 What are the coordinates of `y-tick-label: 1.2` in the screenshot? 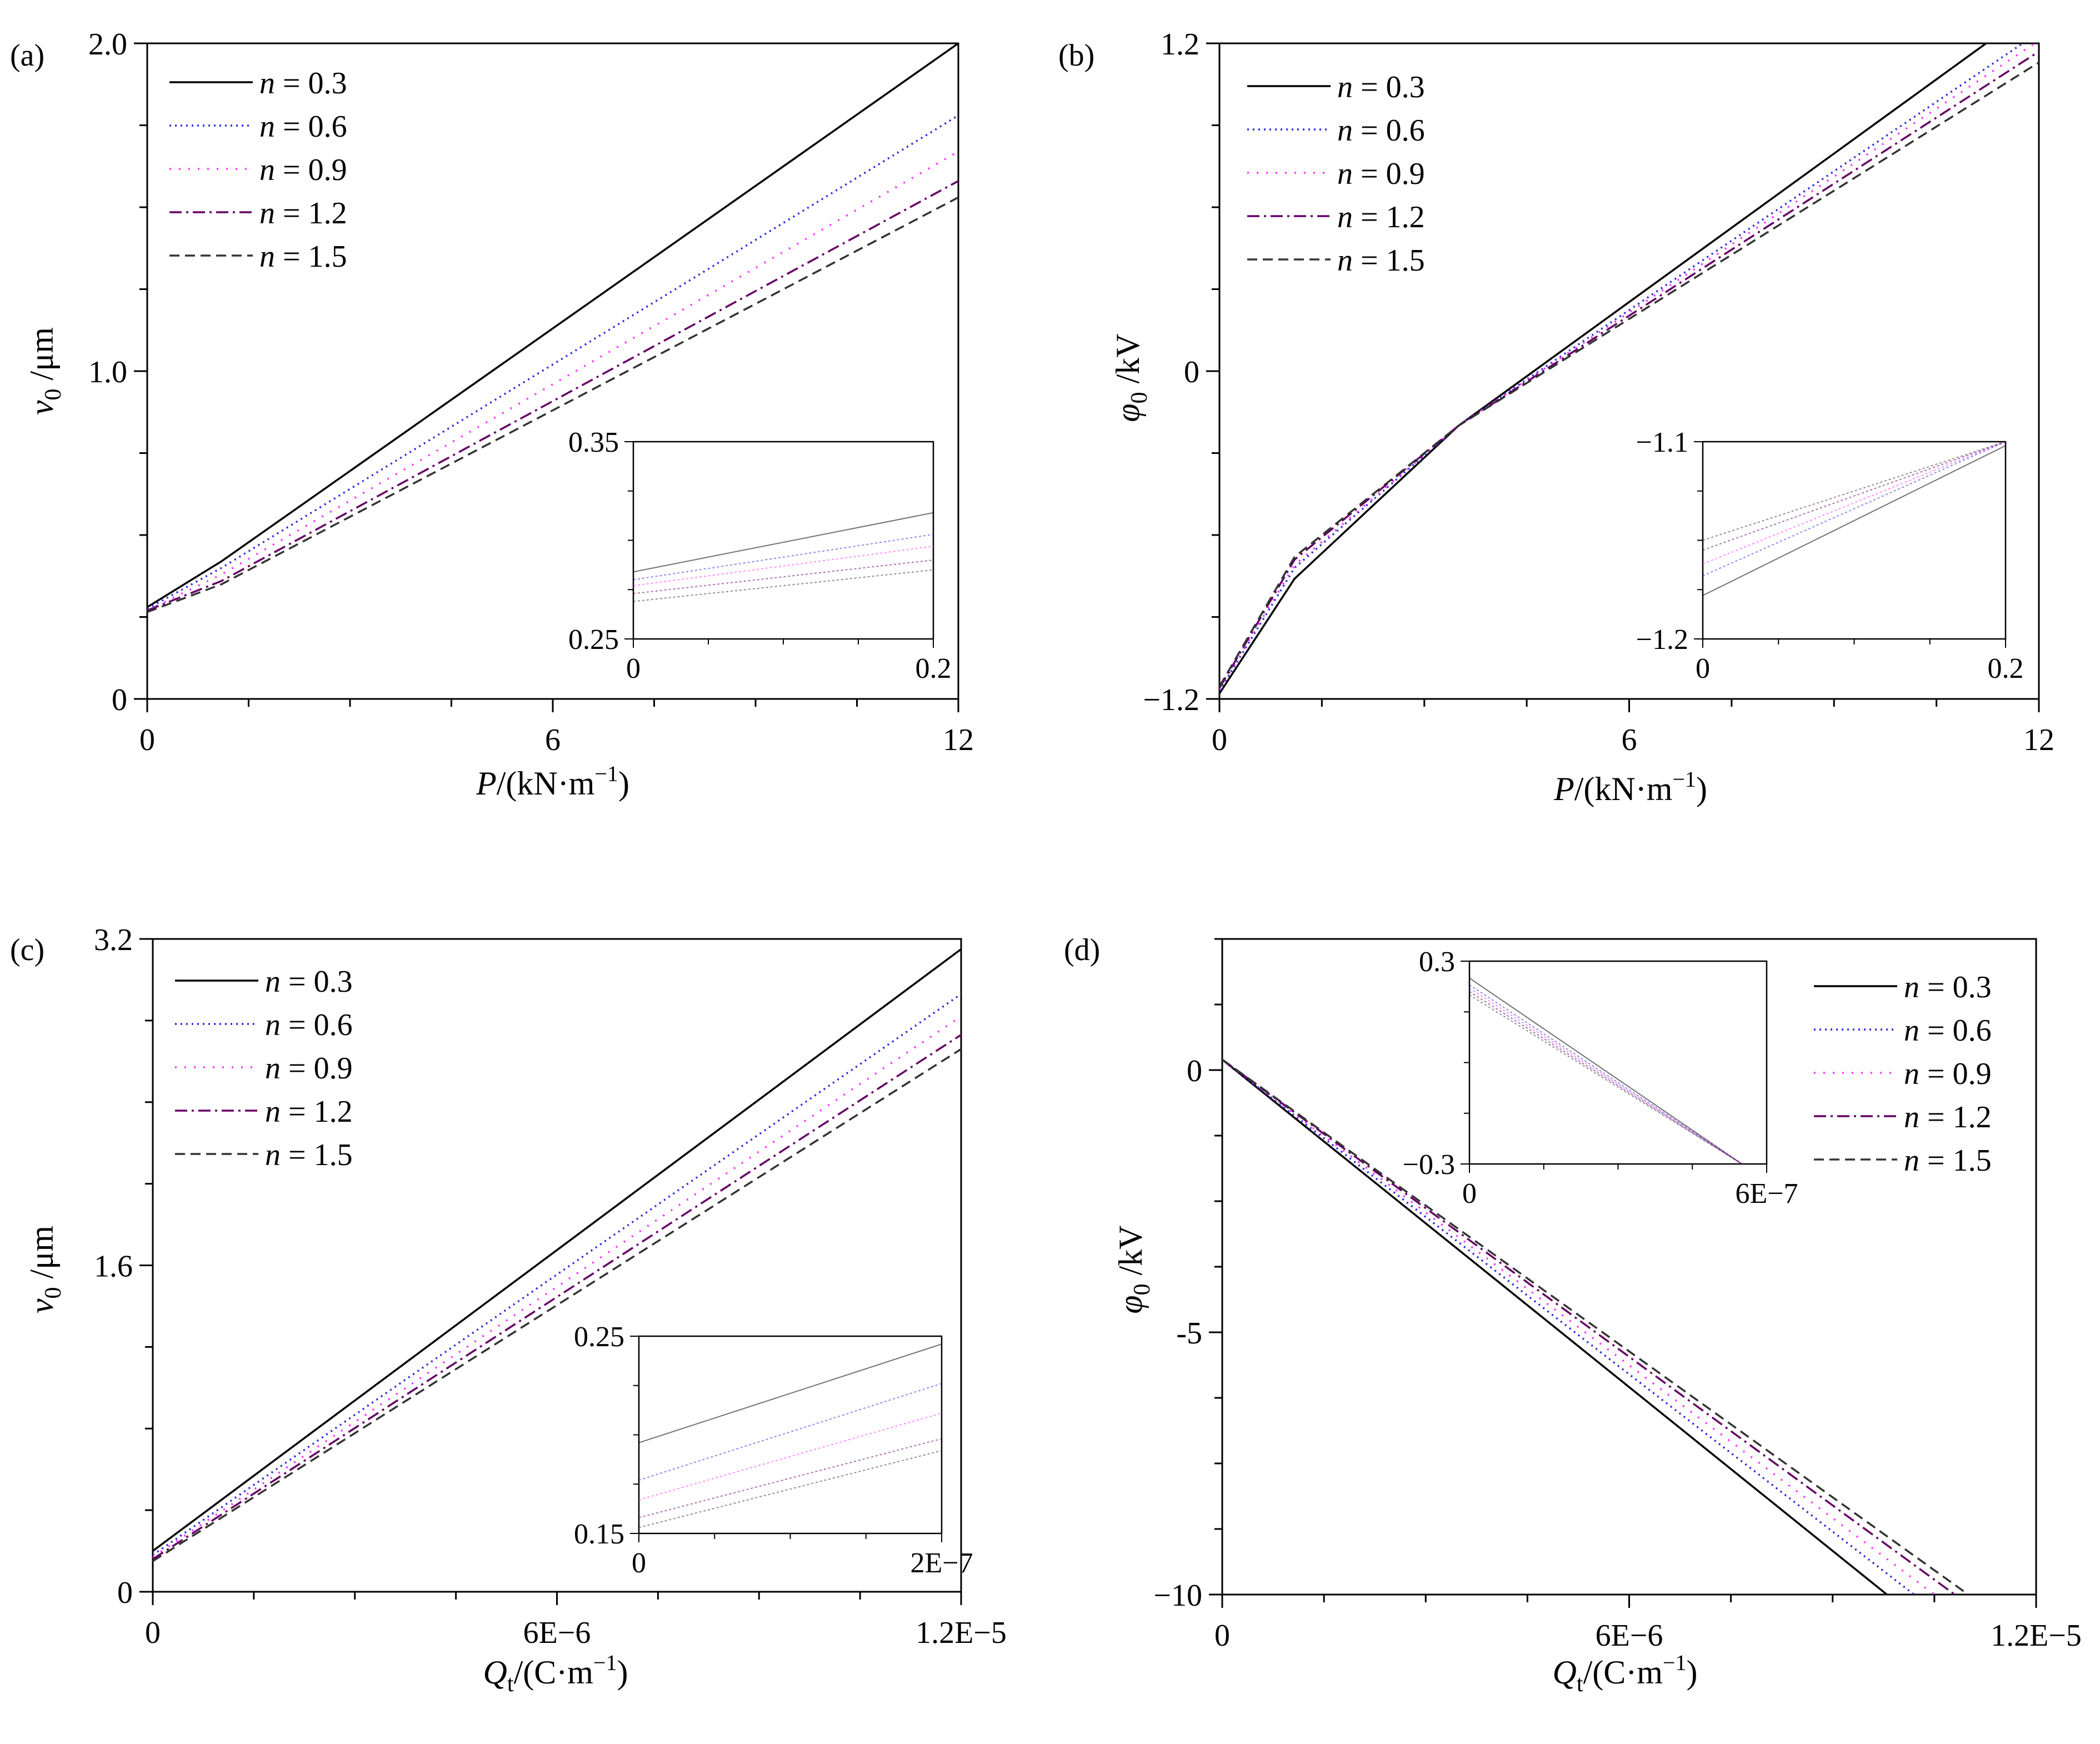 It's located at (1180, 44).